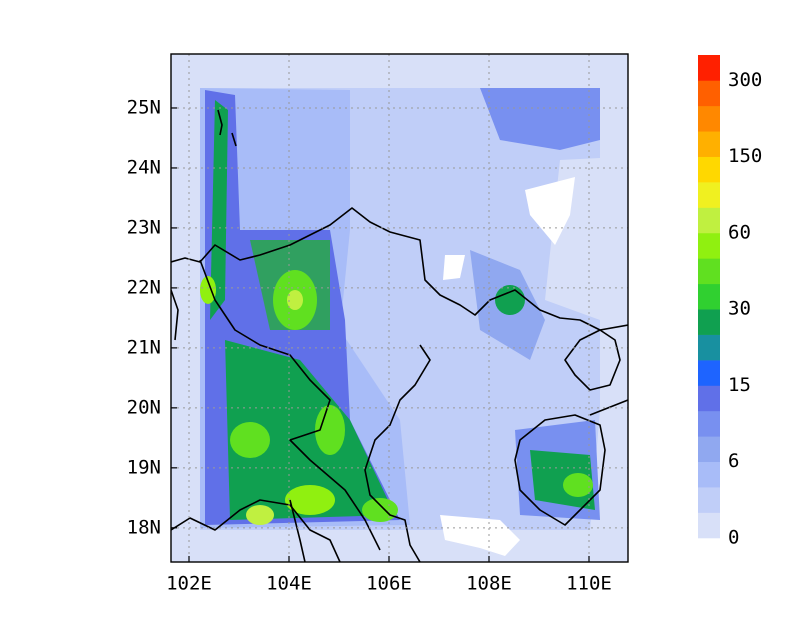  Describe the element at coordinates (733, 461) in the screenshot. I see `colorbar-label: 6` at that location.